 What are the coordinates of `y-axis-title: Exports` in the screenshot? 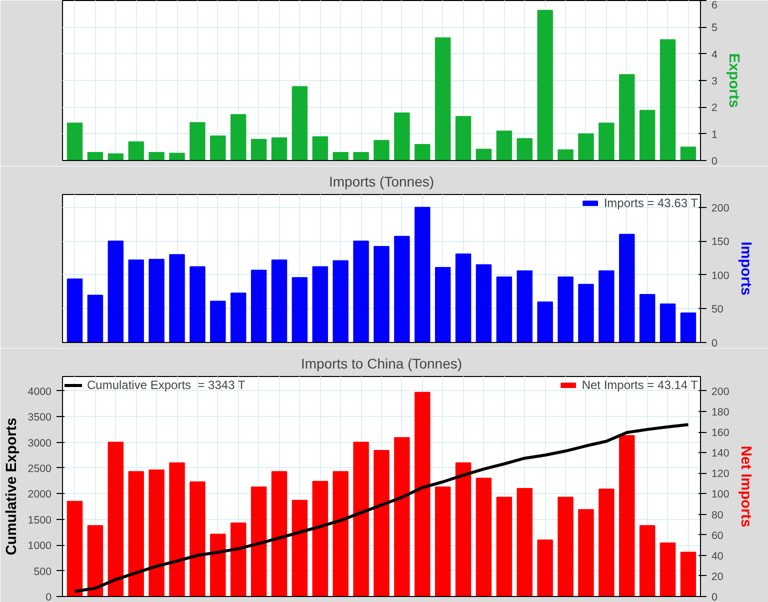 It's located at (733, 80).